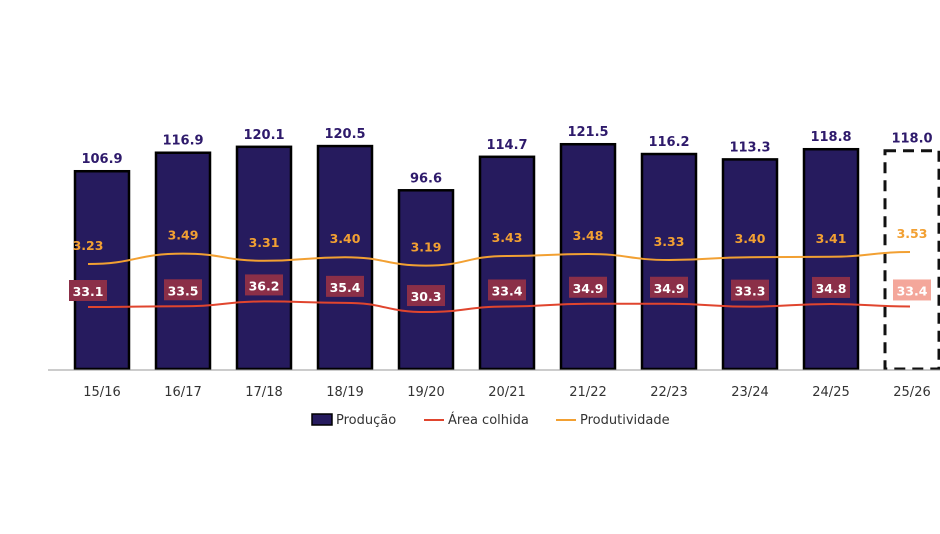  Describe the element at coordinates (749, 392) in the screenshot. I see `x-tick-label: 23/24` at that location.